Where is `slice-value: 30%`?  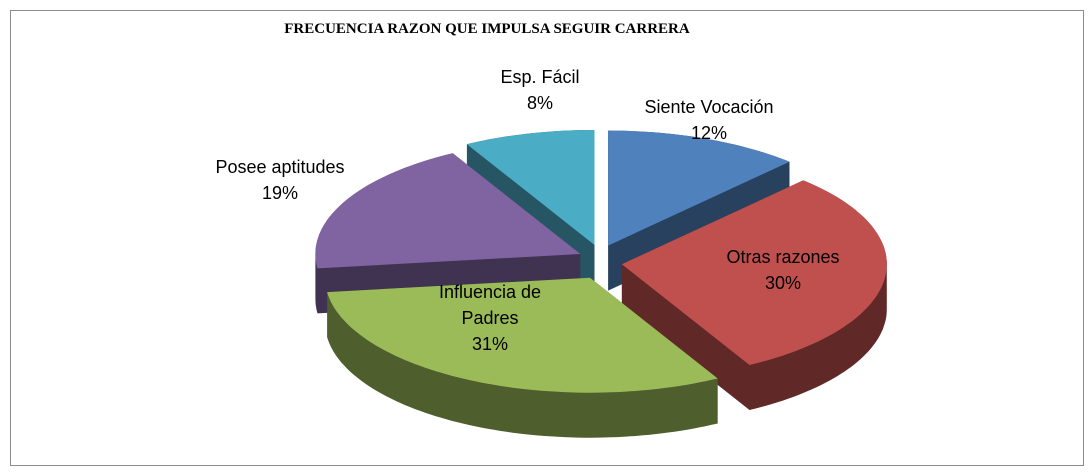
slice-value: 30% is located at coordinates (783, 283).